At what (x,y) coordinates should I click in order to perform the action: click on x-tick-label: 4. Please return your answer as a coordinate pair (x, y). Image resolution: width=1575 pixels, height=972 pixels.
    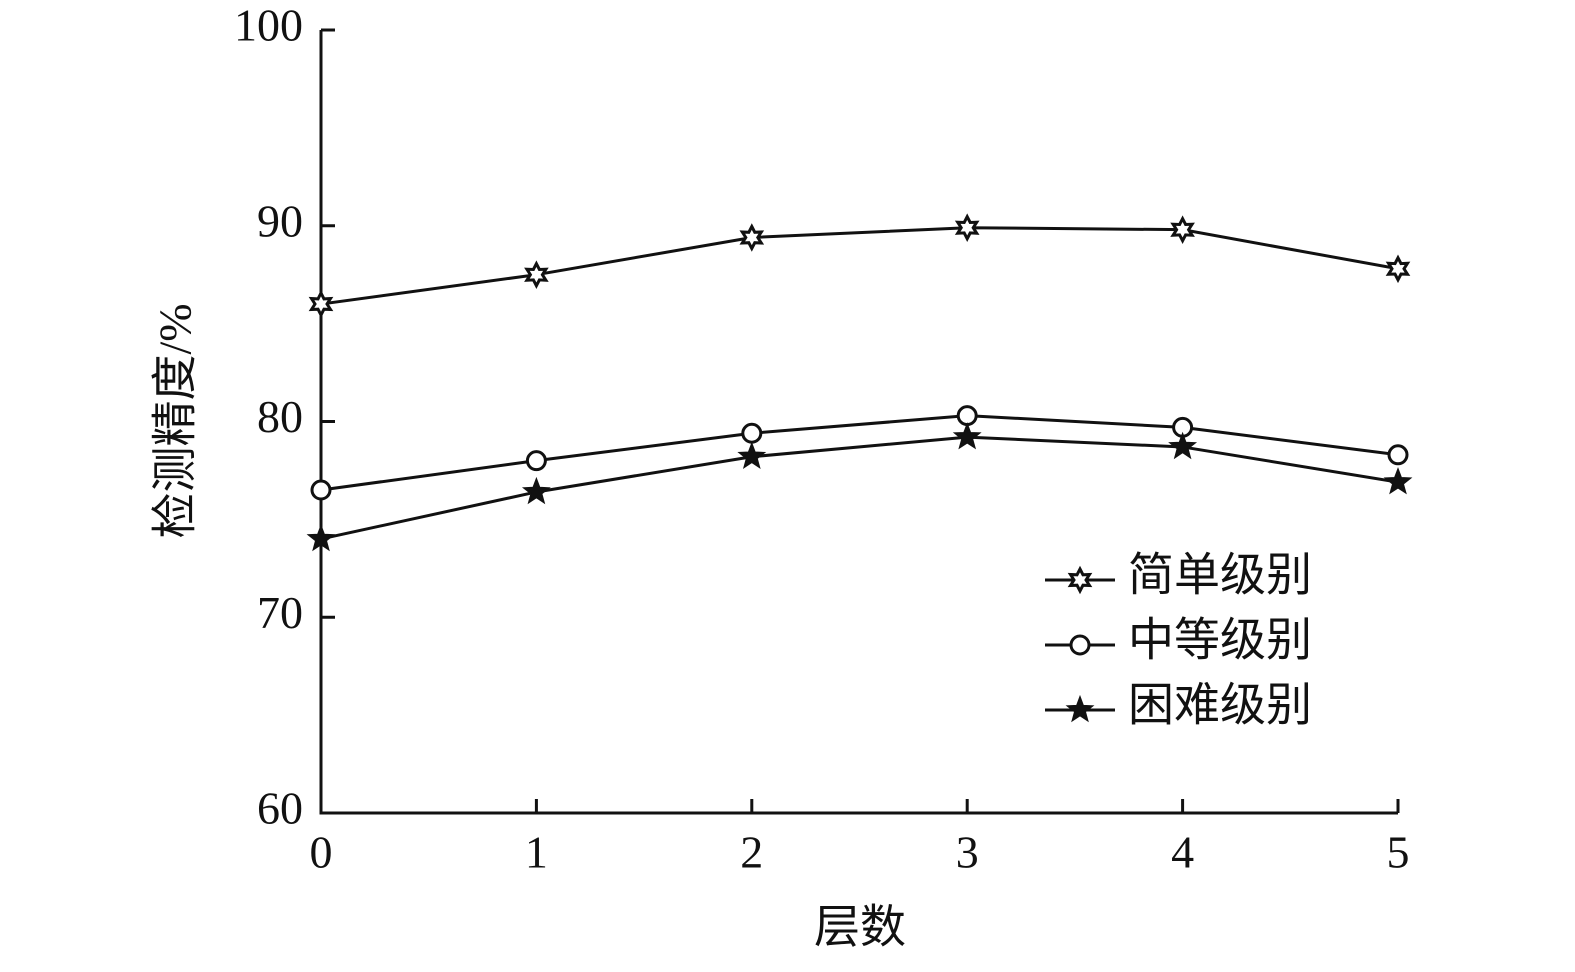
    Looking at the image, I should click on (1182, 852).